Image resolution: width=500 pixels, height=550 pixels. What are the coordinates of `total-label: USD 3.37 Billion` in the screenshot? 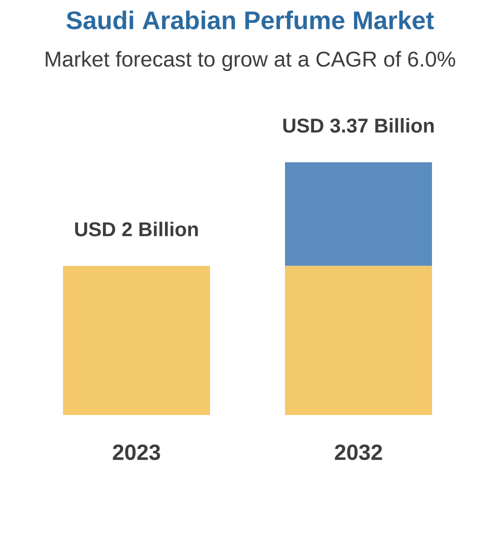 It's located at (358, 125).